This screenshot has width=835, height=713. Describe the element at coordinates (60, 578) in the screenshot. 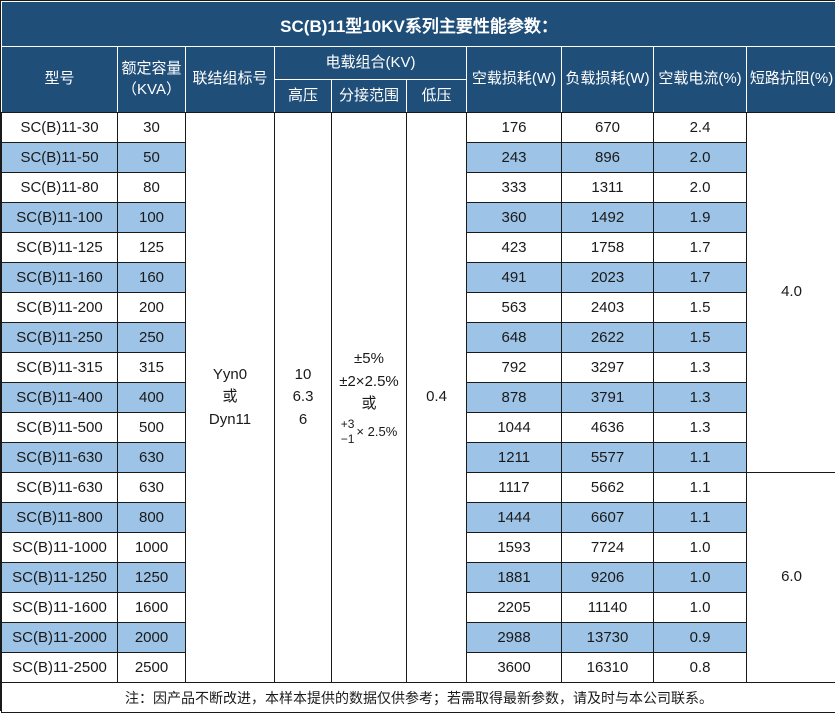

I see `model-cell: SC(B)11-1250` at that location.